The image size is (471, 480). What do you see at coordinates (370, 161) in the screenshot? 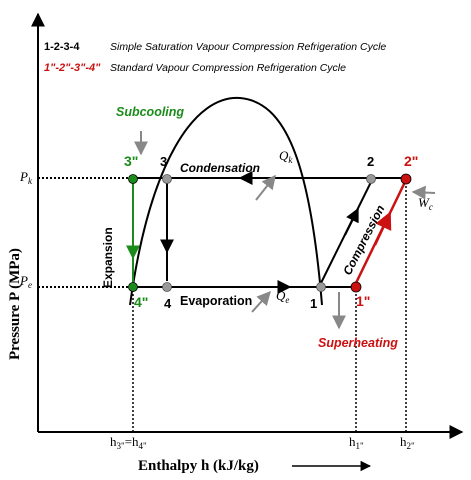
I see `point-2-label: 2` at bounding box center [370, 161].